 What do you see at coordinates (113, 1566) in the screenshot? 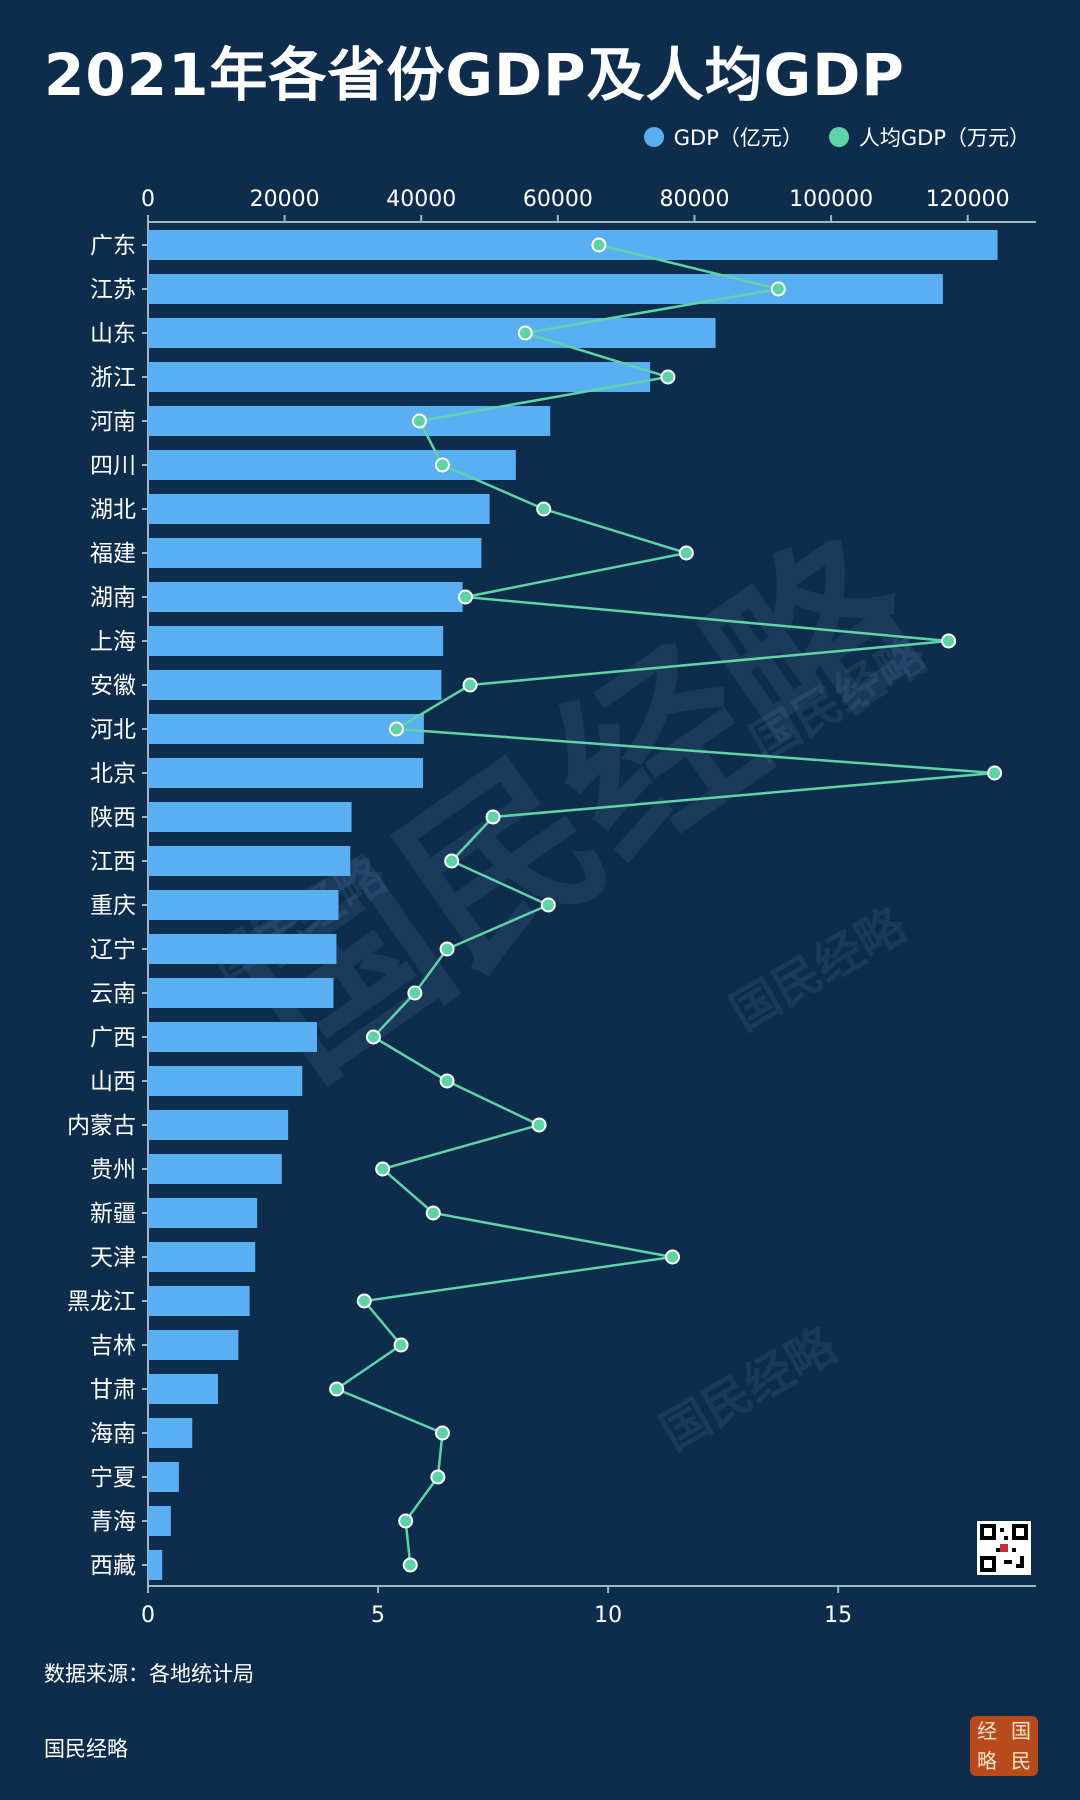
I see `category-label: 西藏` at bounding box center [113, 1566].